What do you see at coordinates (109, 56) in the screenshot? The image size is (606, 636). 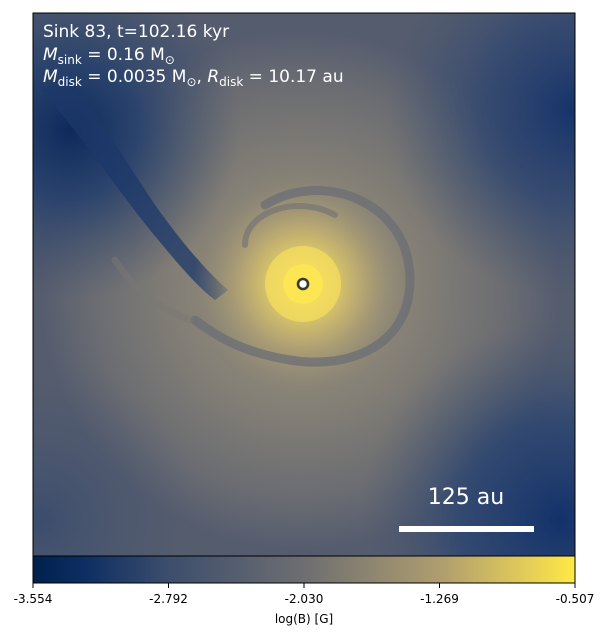 I see `annotation-sink-mass: Msink = 0.16 M⊙` at bounding box center [109, 56].